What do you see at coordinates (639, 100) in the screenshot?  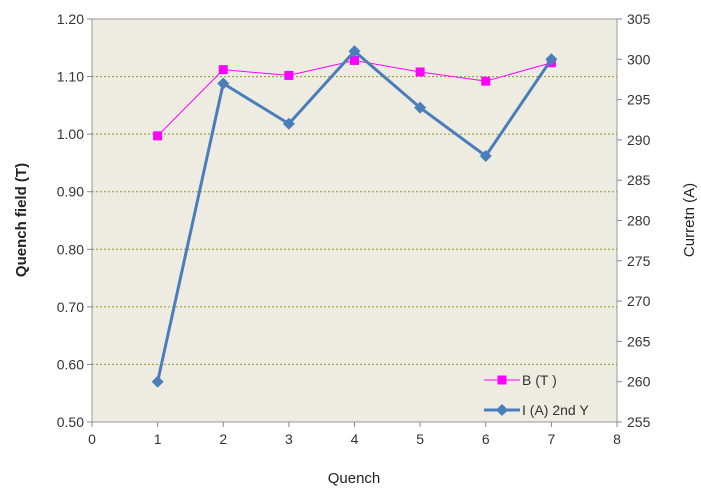 I see `y2-tick-label: 295` at bounding box center [639, 100].